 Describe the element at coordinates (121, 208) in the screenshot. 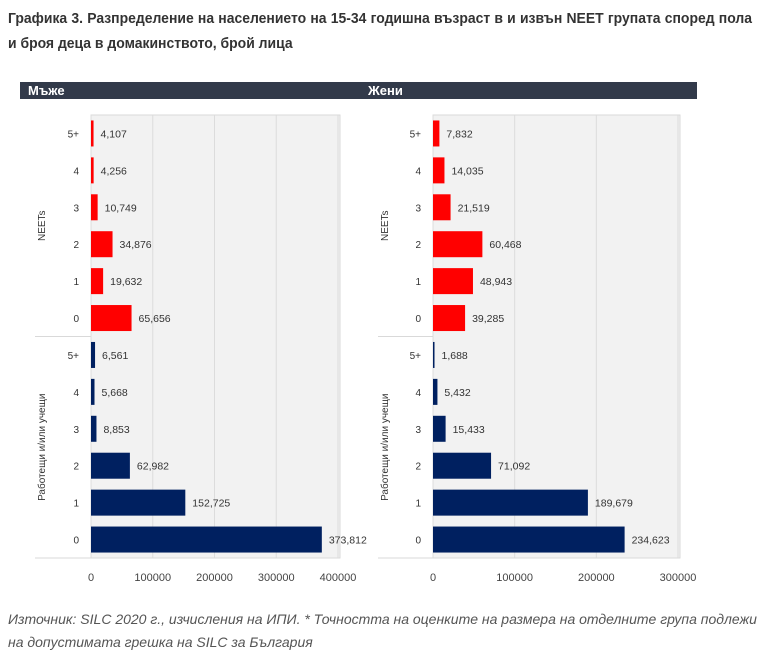

I see `data-label: 10,749` at that location.